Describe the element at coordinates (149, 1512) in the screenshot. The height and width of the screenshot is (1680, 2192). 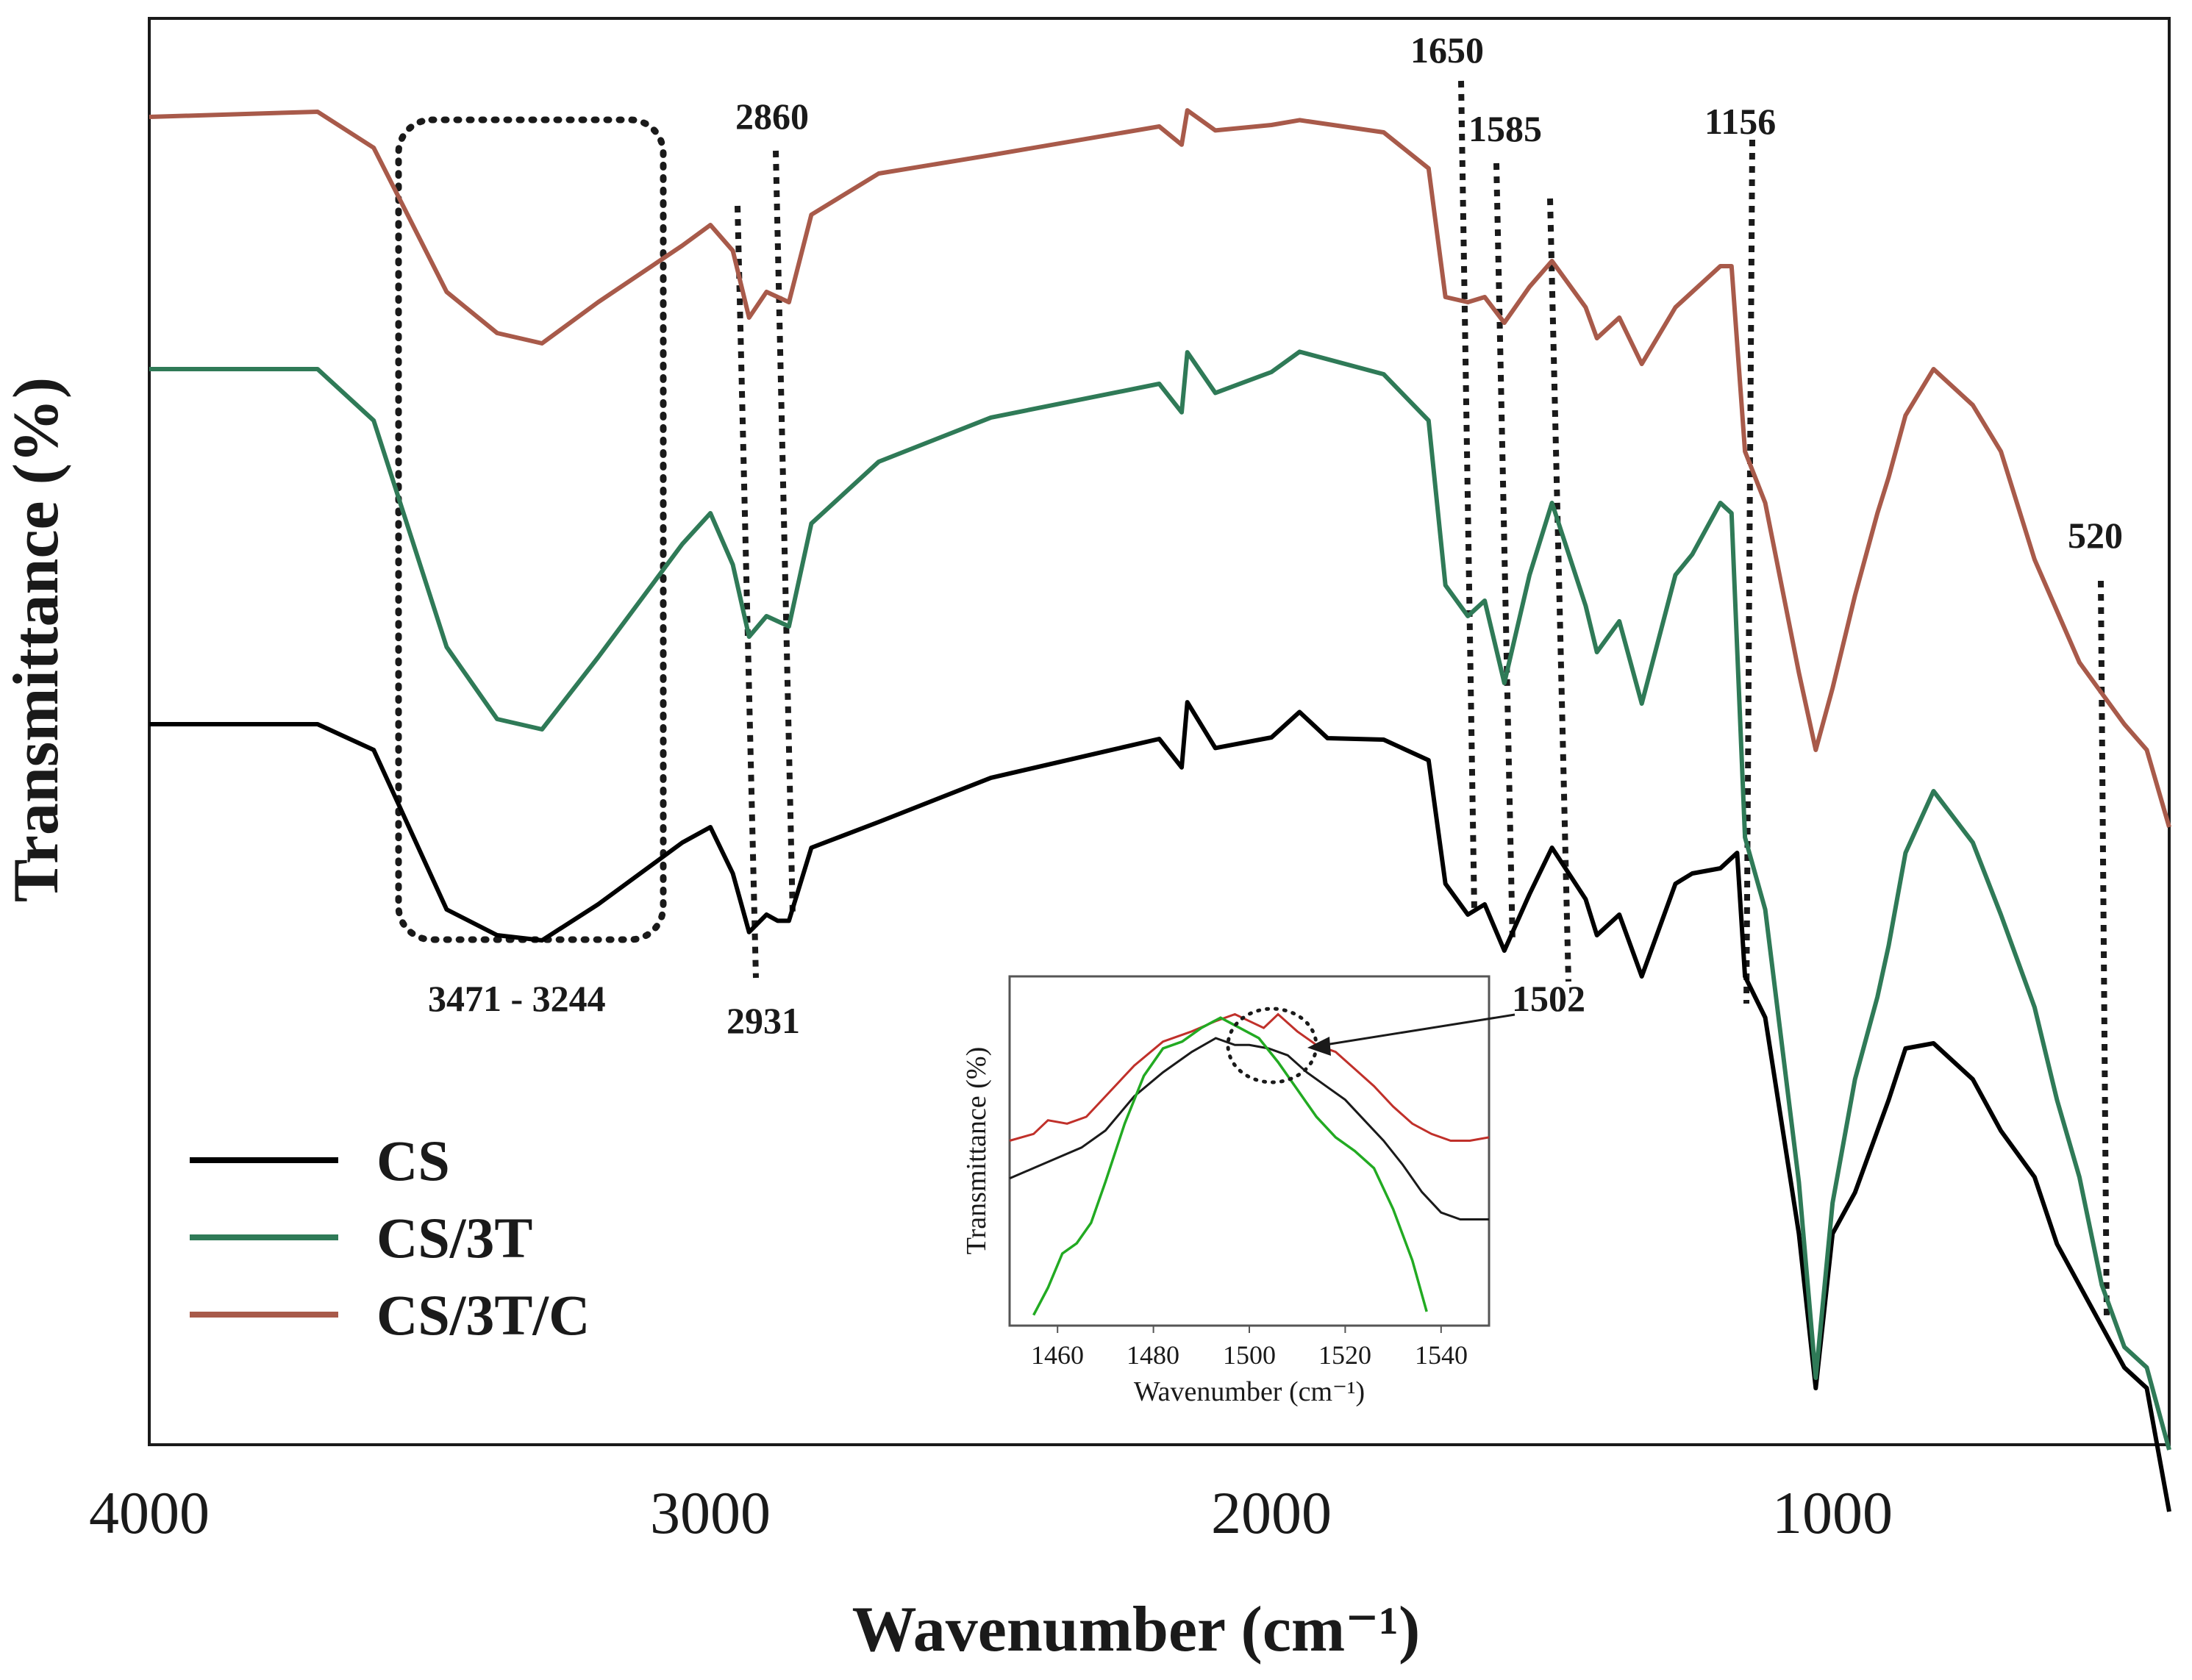
I see `x-tick-label-4000: 4000` at that location.